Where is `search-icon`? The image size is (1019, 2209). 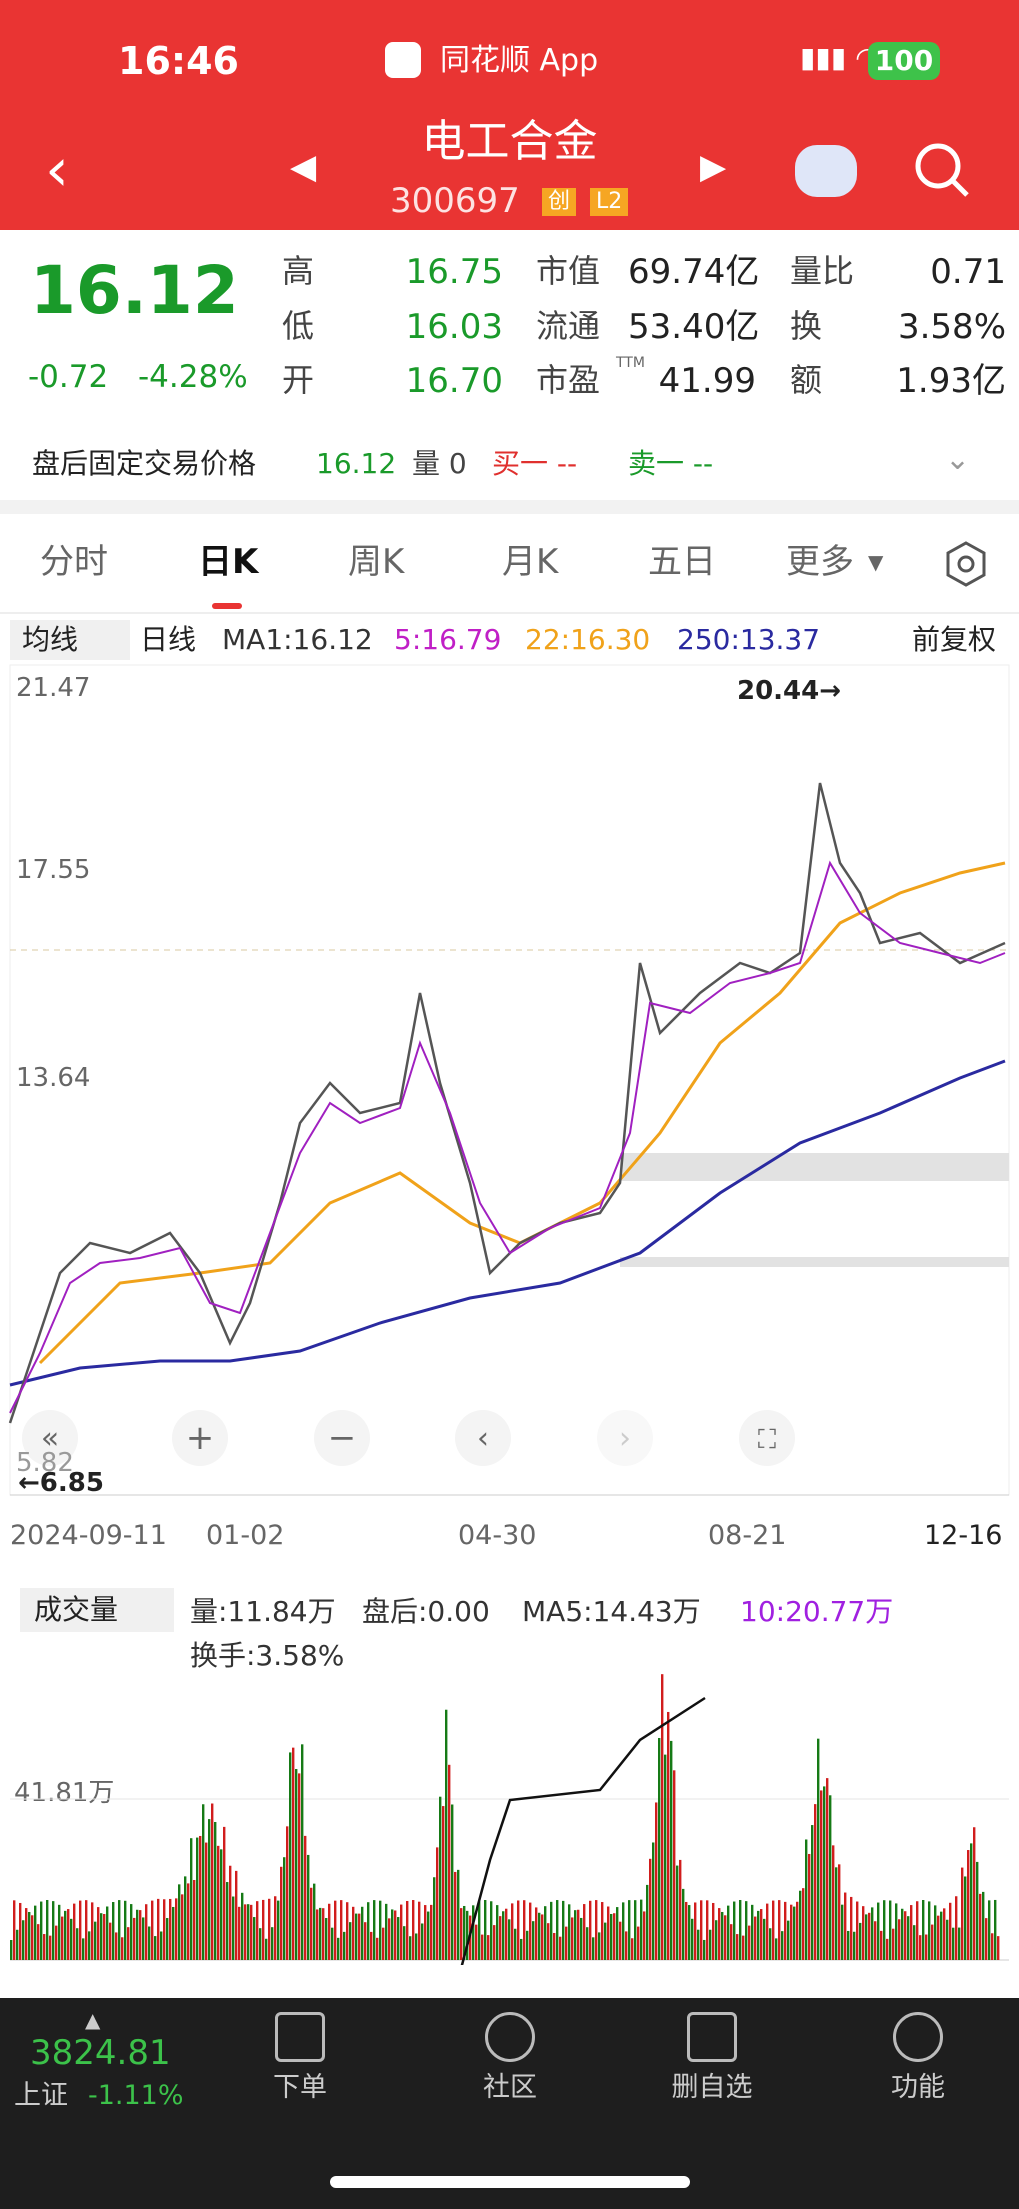 search-icon is located at coordinates (942, 170).